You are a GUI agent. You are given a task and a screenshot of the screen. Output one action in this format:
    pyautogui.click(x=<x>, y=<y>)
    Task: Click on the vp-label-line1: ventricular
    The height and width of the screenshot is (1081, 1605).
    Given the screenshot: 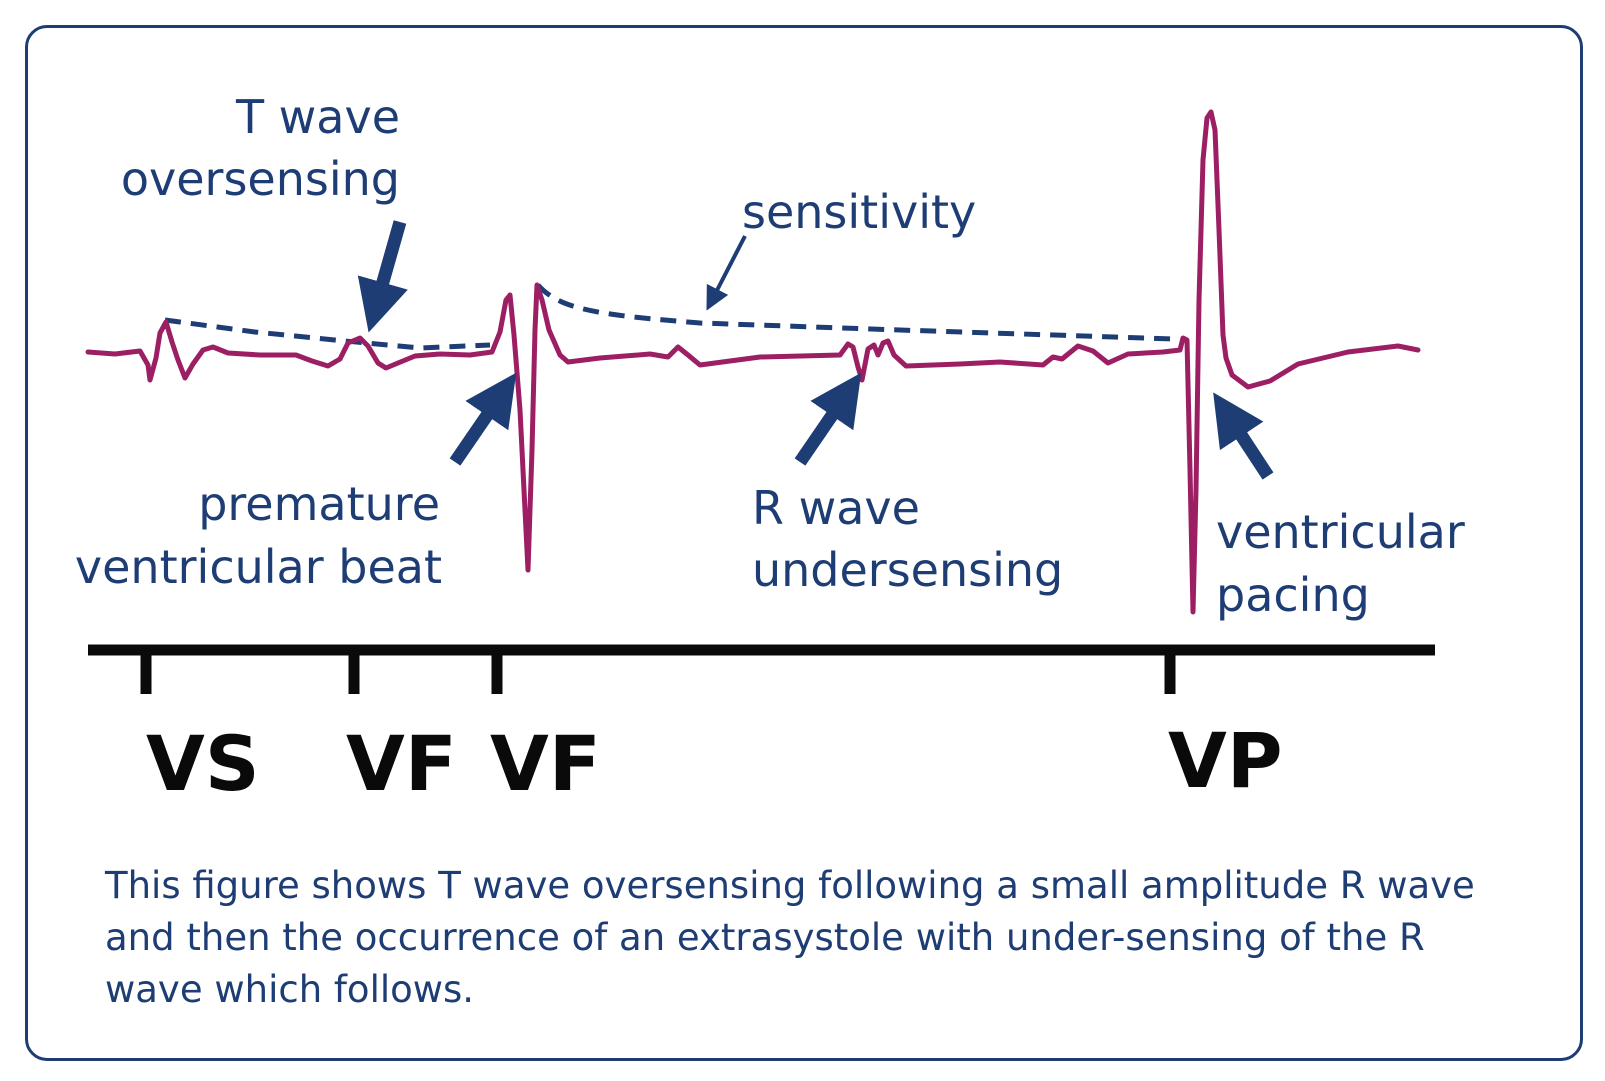 What is the action you would take?
    pyautogui.click(x=1340, y=532)
    